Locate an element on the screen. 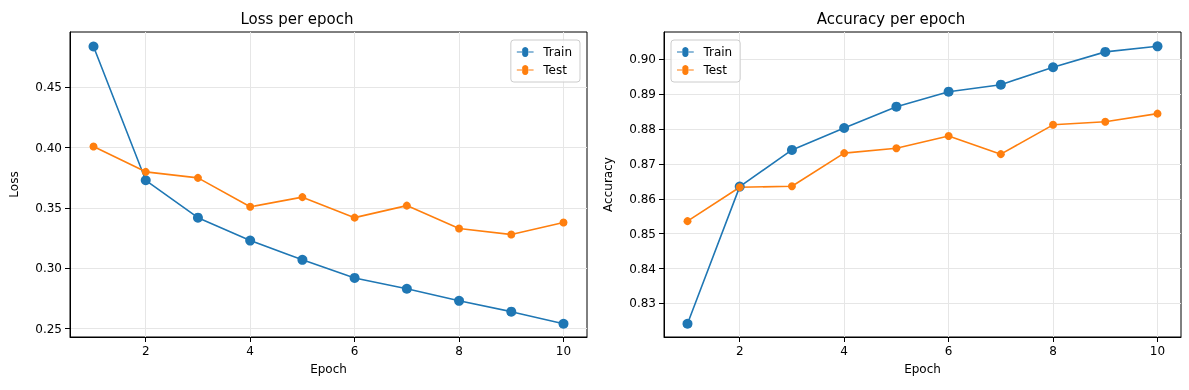 This screenshot has width=1189, height=390. y-axis-title: Accuracy is located at coordinates (608, 184).